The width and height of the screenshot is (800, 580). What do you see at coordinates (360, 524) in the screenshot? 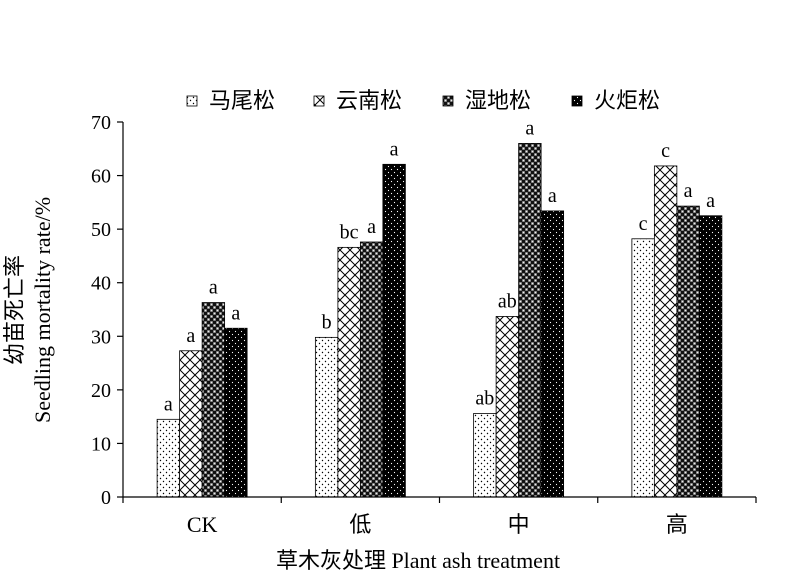
I see `x-category-label: 低` at bounding box center [360, 524].